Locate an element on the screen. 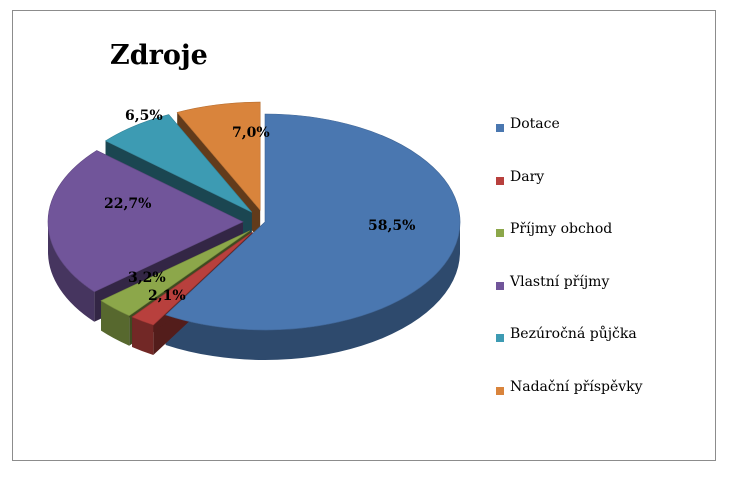 The height and width of the screenshot is (477, 730). legend-item: Dary is located at coordinates (596, 195).